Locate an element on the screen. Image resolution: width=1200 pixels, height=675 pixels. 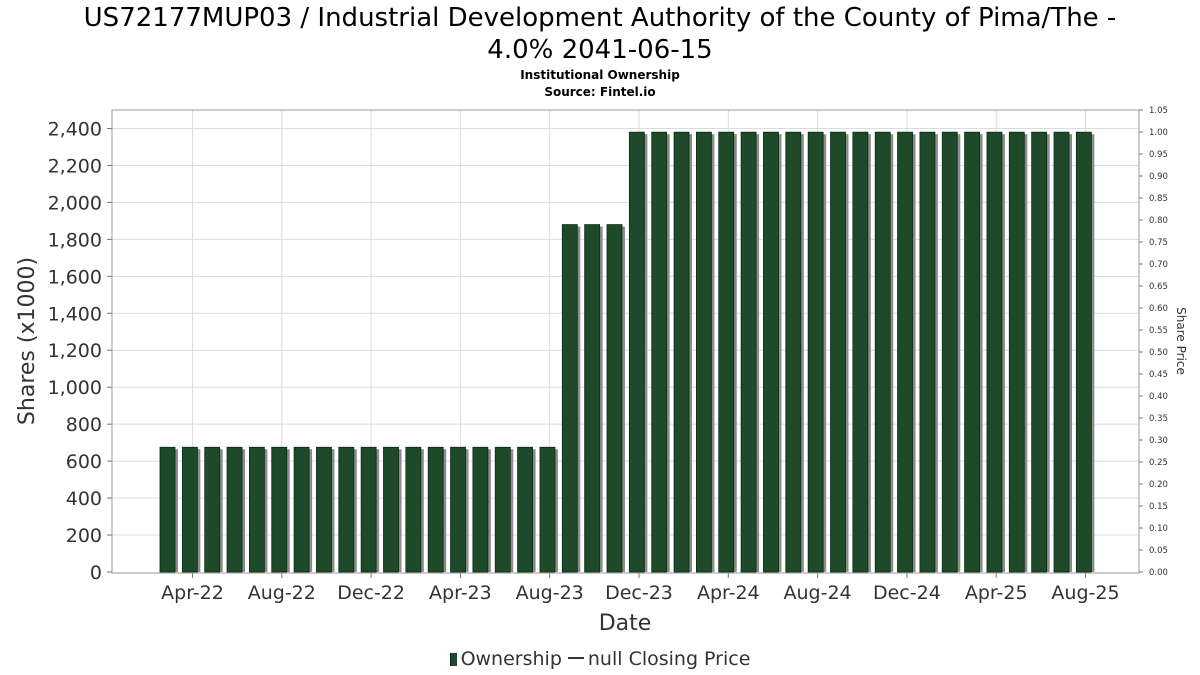
x-tick-label: Aug-24 is located at coordinates (818, 593).